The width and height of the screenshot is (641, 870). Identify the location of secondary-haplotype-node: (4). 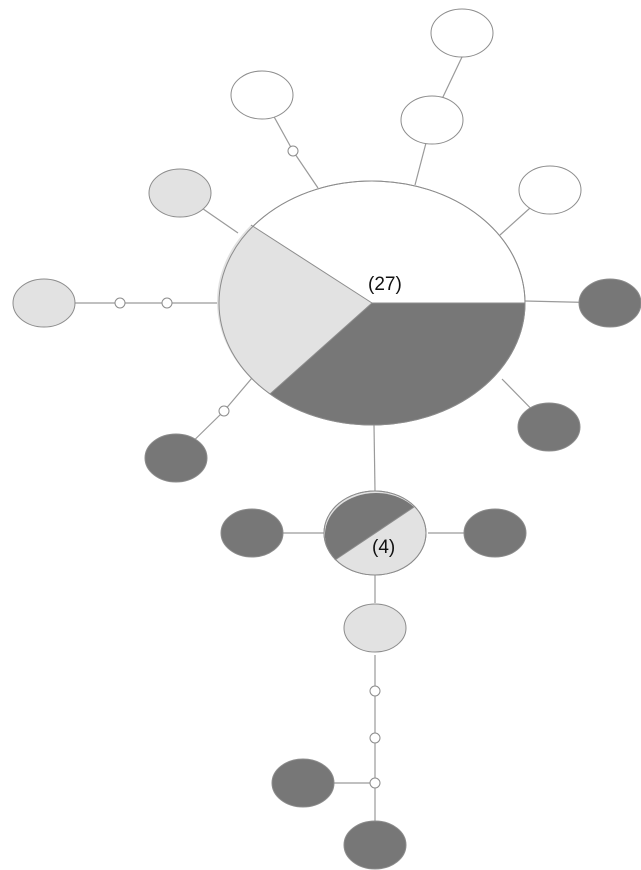
(375, 533).